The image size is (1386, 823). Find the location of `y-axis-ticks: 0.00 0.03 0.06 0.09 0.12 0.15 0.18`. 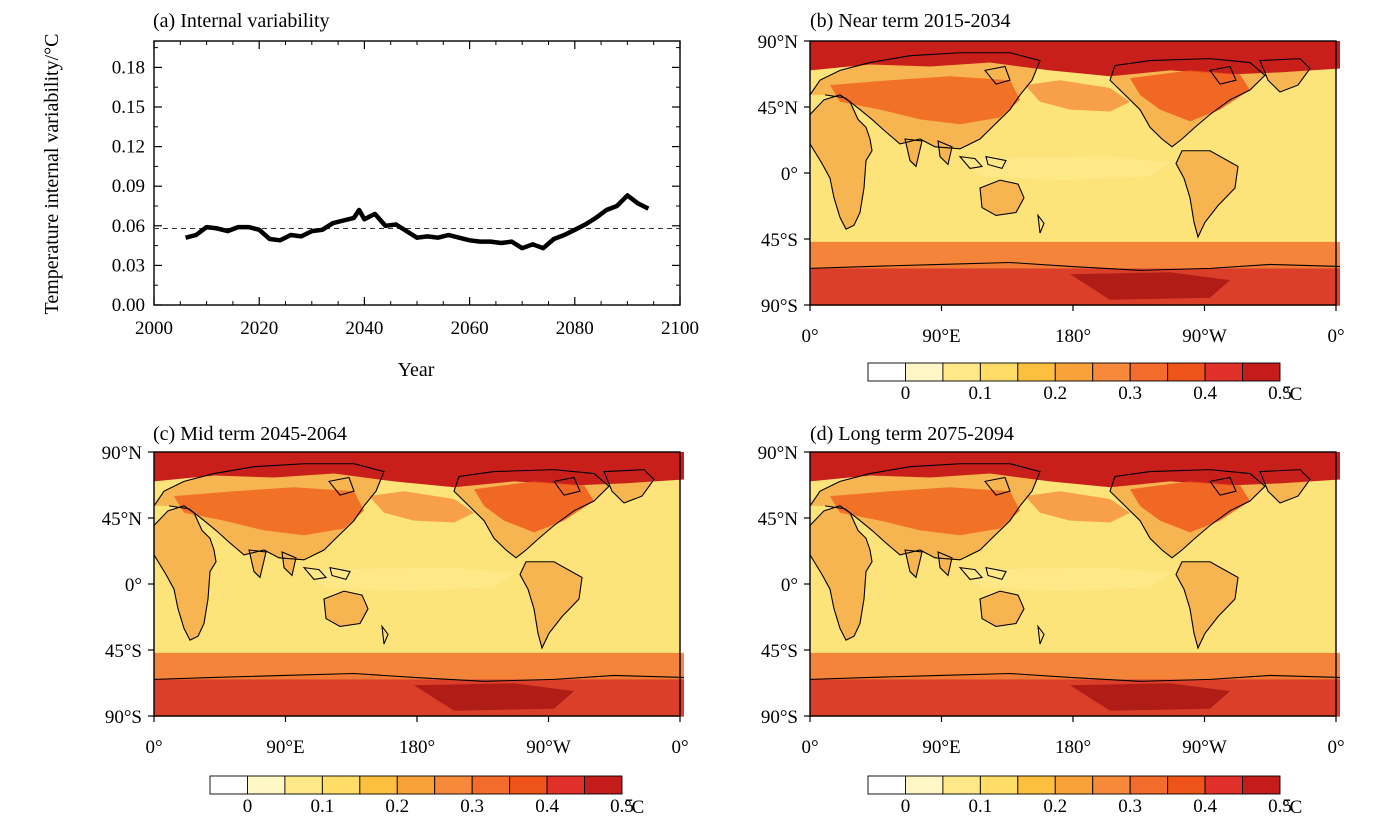

y-axis-ticks: 0.00 0.03 0.06 0.09 0.12 0.15 0.18 is located at coordinates (396, 181).